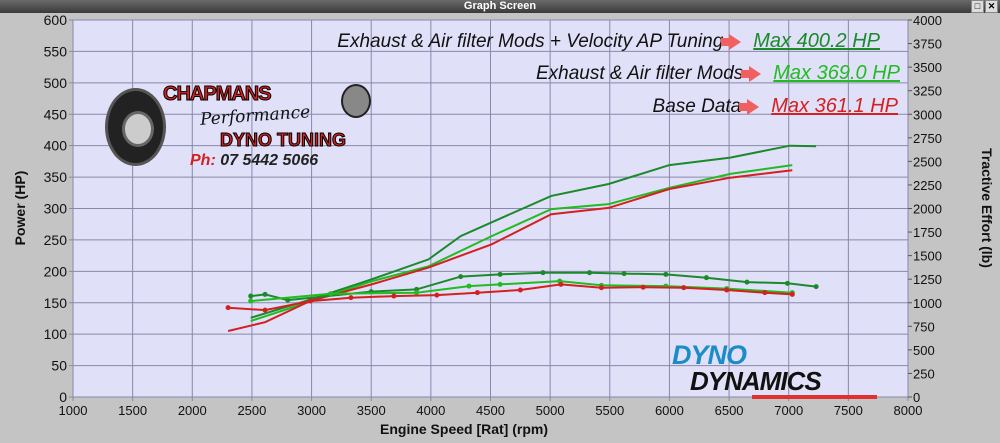 This screenshot has width=1000, height=443. I want to click on legend-label: Base Data, so click(697, 106).